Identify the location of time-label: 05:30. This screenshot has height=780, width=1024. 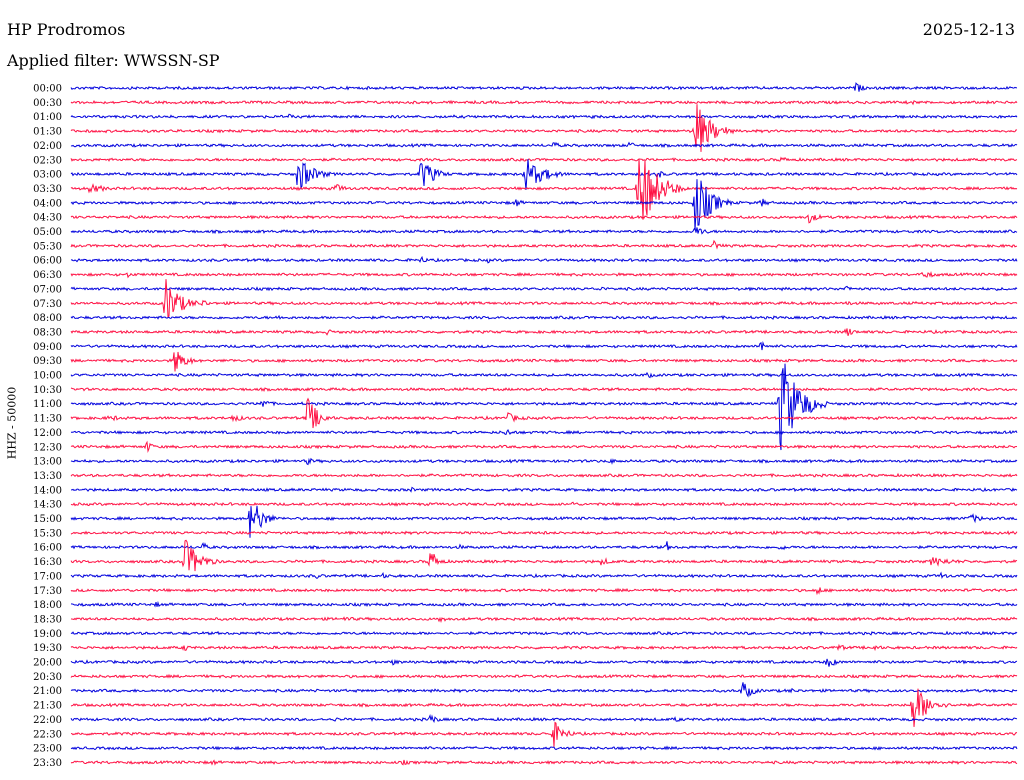
(47, 246).